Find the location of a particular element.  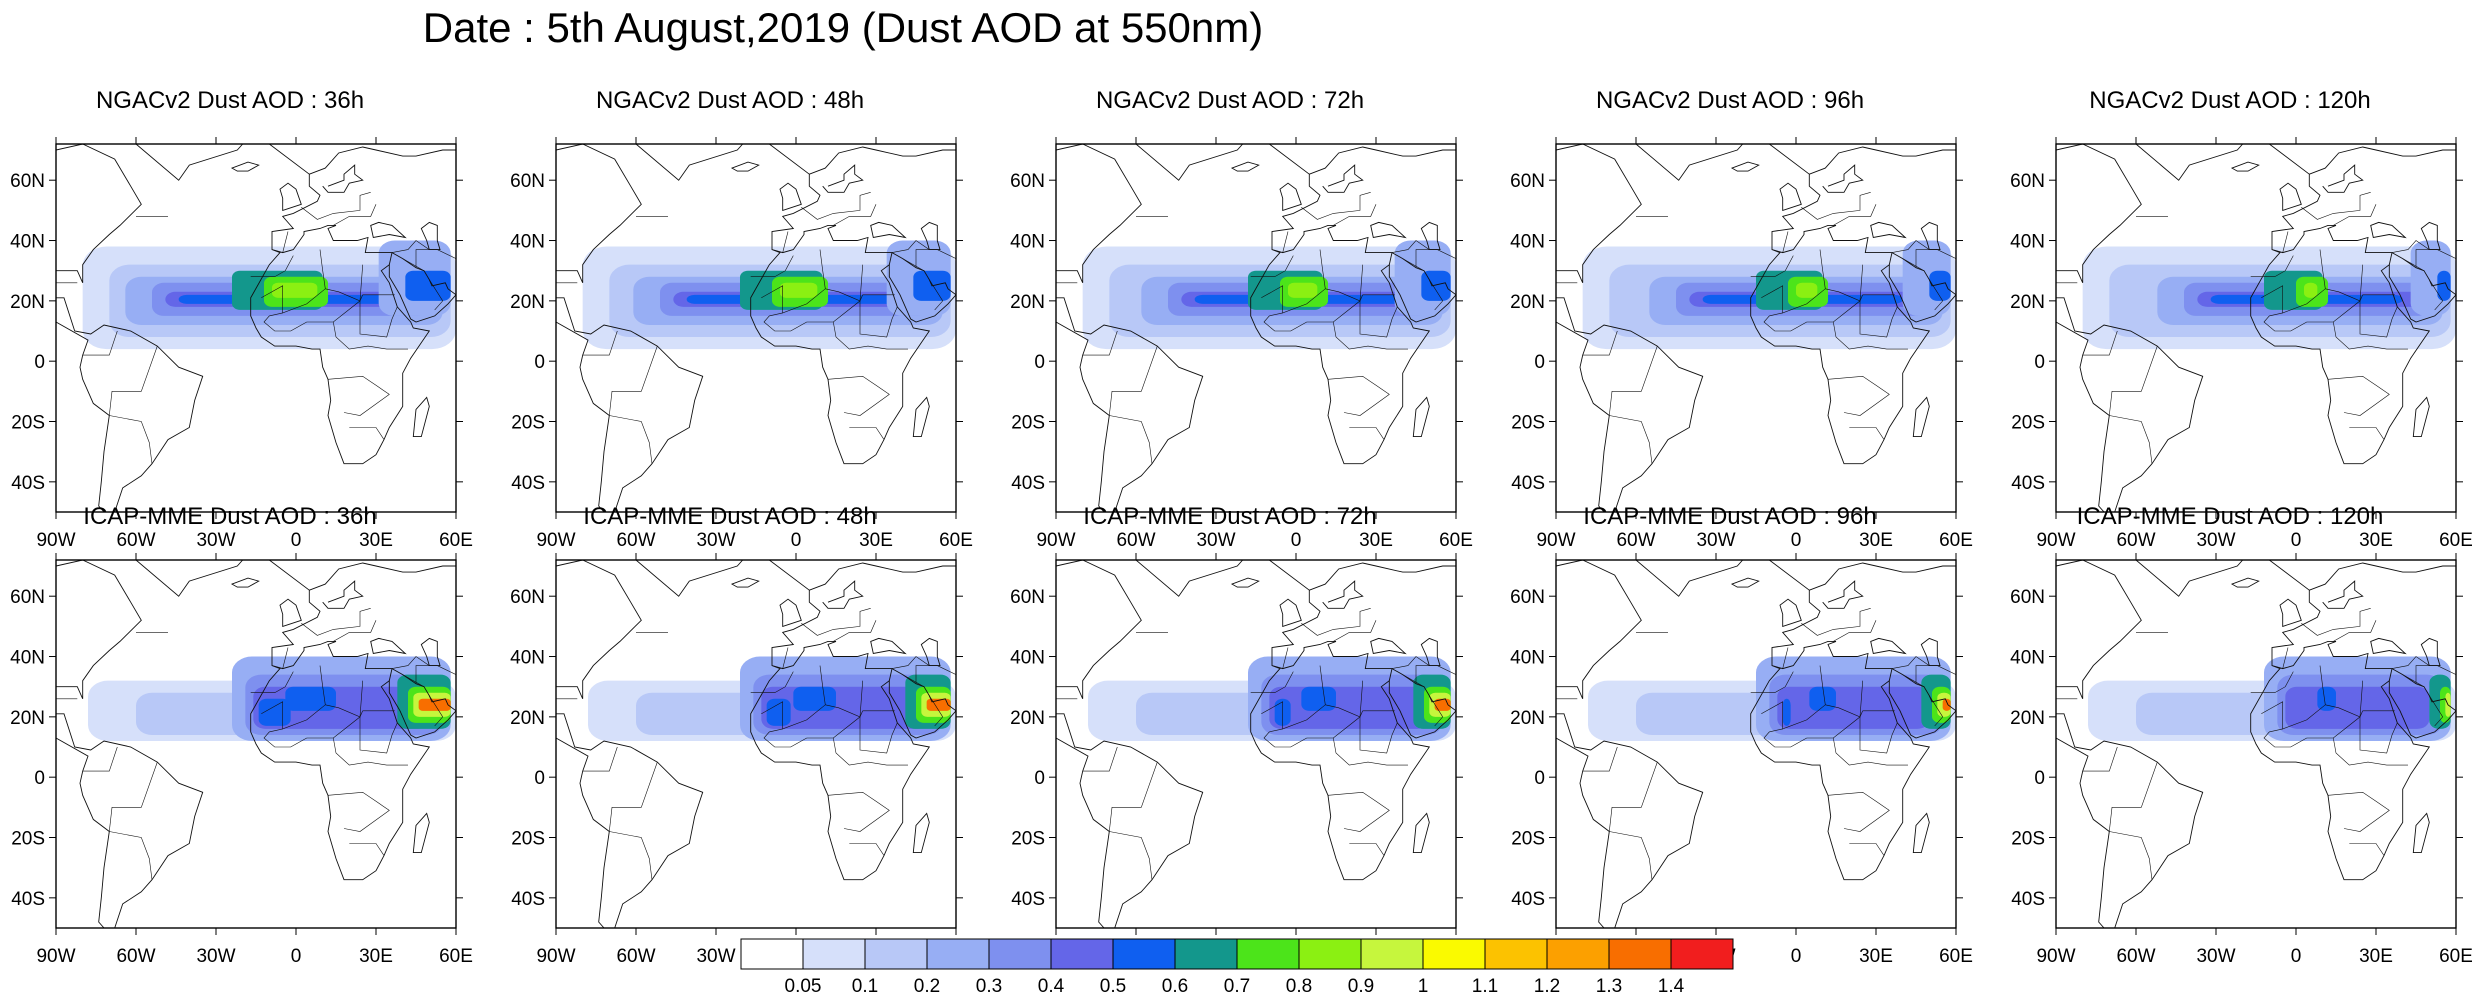

coast-americas is located at coordinates (99, 213).